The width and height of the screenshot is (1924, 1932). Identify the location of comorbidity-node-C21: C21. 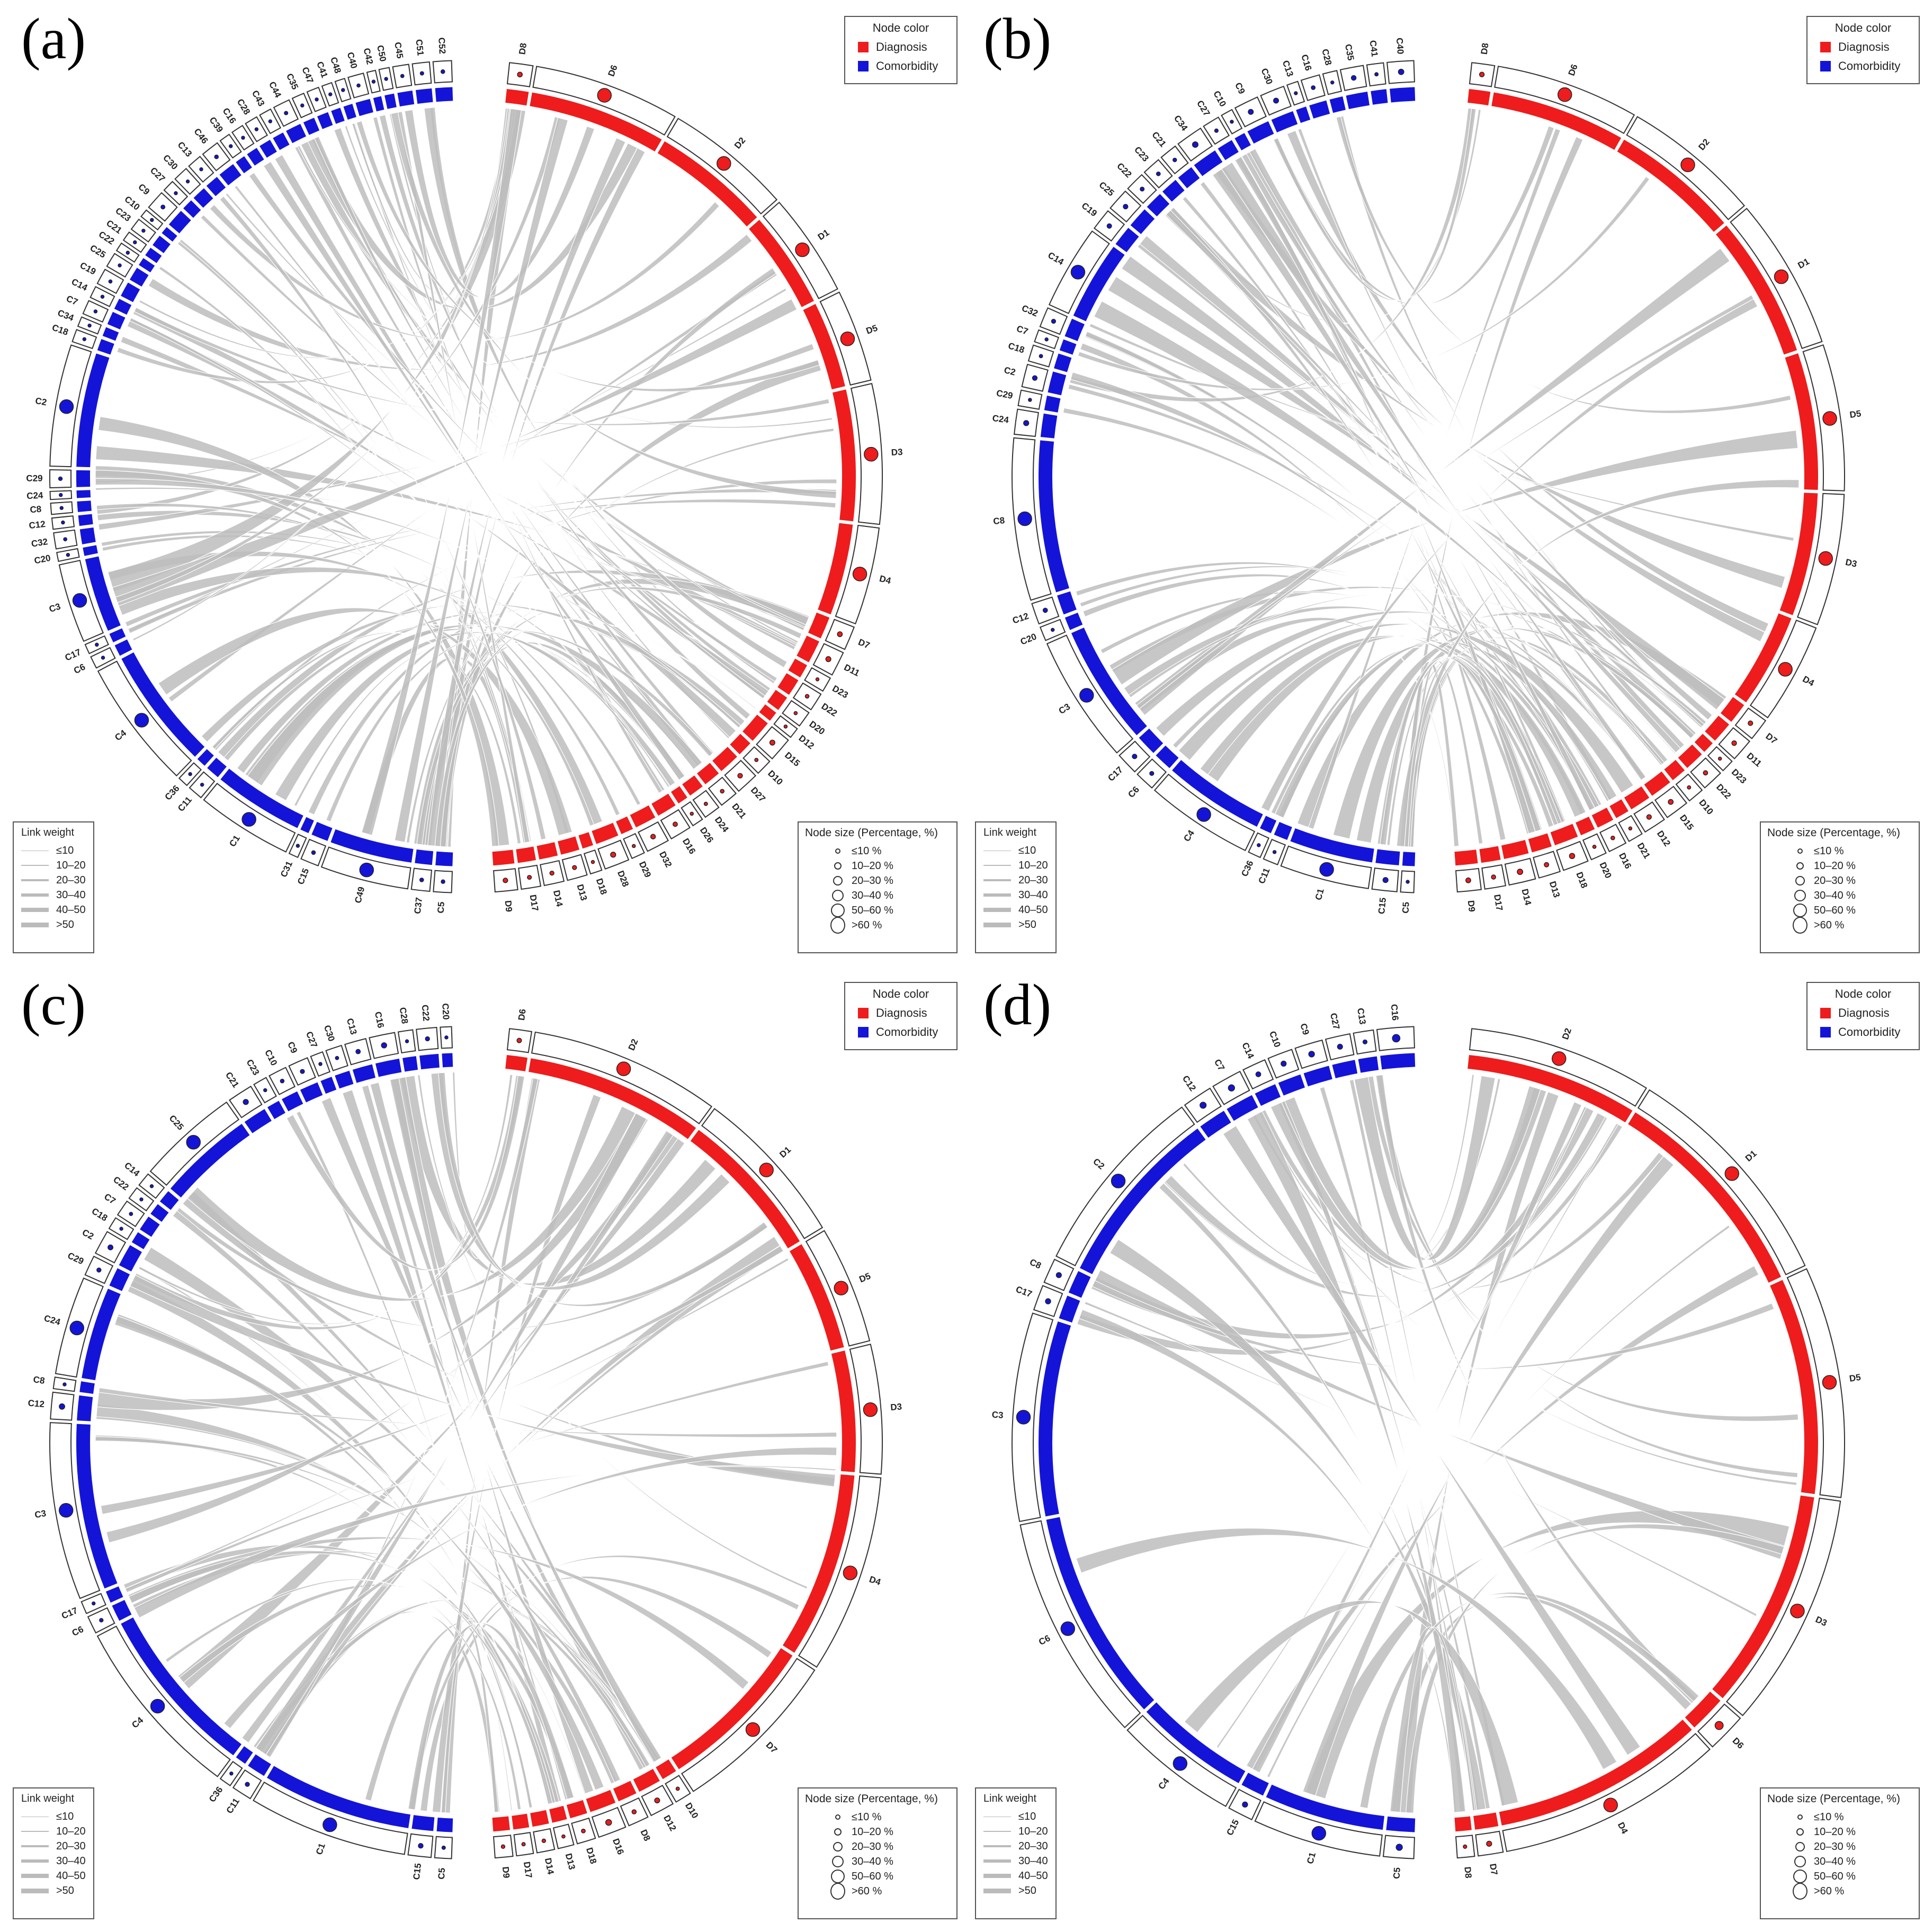
(1175, 159).